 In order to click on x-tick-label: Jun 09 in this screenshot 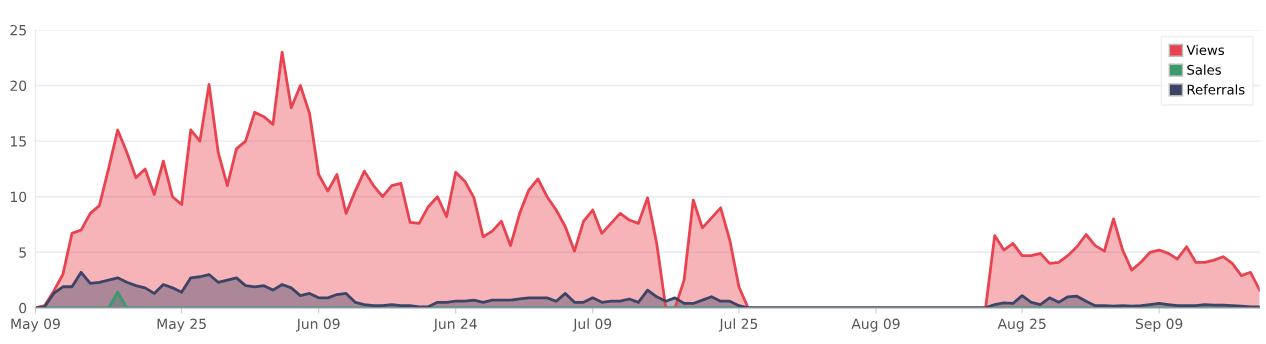, I will do `click(318, 325)`.